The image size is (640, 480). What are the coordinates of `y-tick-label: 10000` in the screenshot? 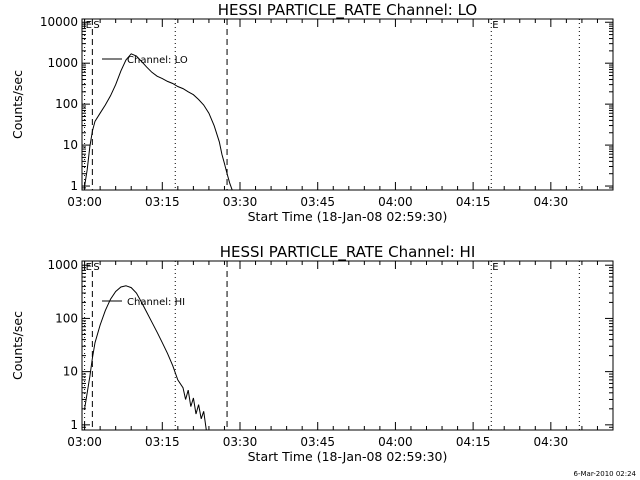 It's located at (59, 22).